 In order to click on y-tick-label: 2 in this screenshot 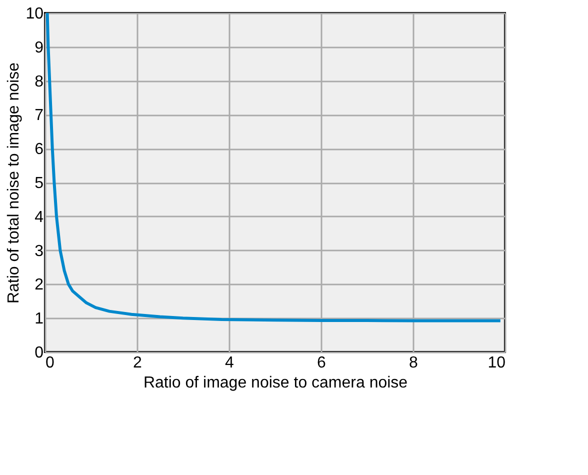, I will do `click(39, 285)`.